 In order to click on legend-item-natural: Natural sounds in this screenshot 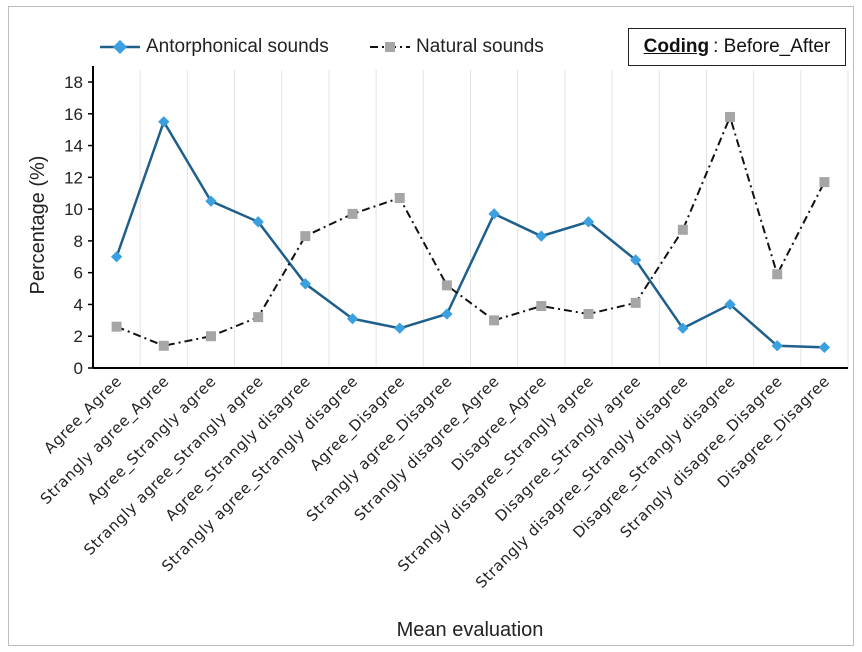, I will do `click(457, 47)`.